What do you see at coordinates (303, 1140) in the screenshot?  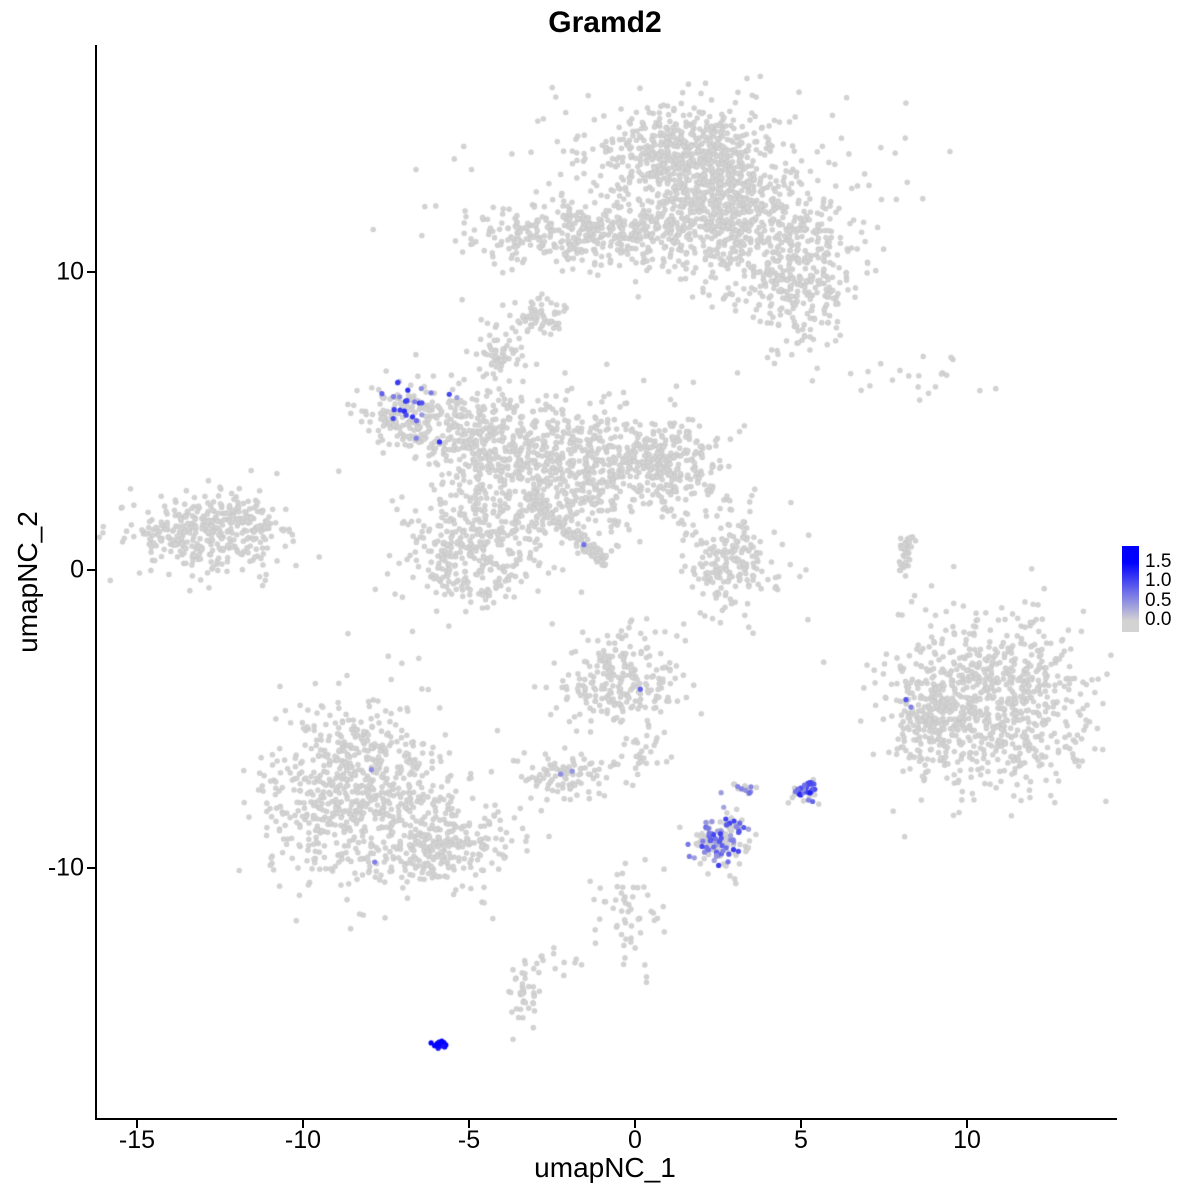 I see `x-tick-label: -10` at bounding box center [303, 1140].